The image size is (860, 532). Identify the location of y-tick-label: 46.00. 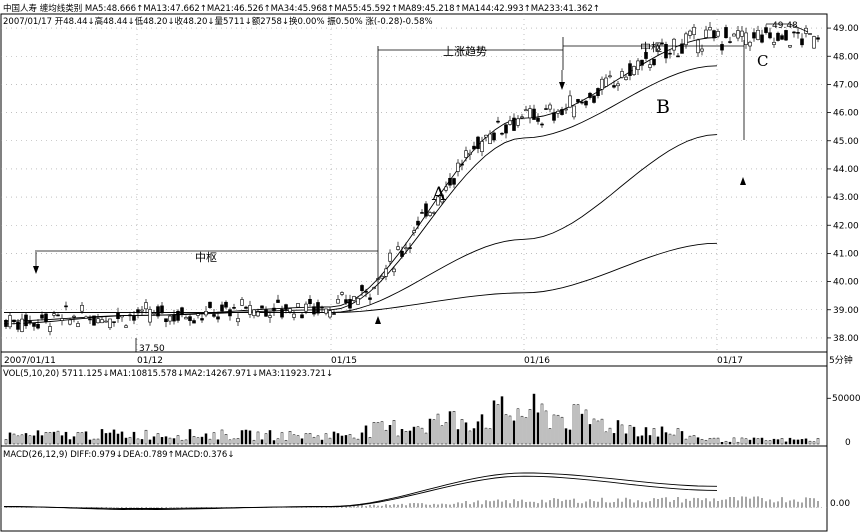
(846, 114).